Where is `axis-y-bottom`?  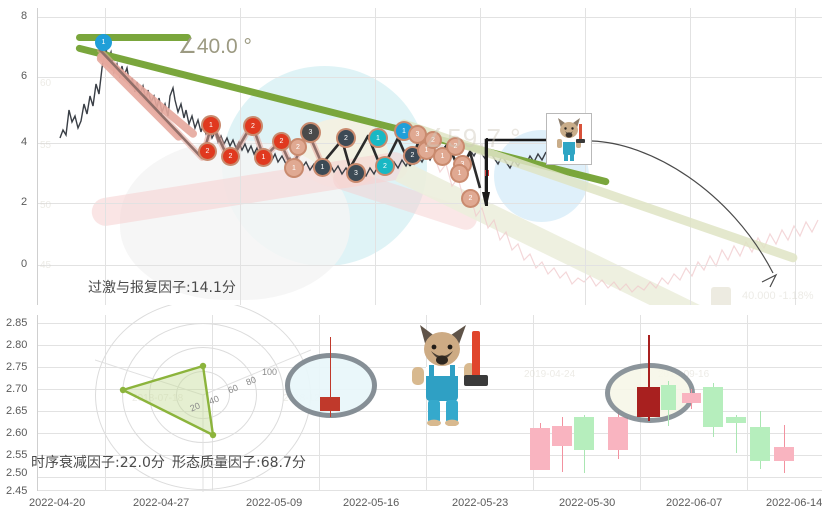 axis-y-bottom is located at coordinates (37, 403).